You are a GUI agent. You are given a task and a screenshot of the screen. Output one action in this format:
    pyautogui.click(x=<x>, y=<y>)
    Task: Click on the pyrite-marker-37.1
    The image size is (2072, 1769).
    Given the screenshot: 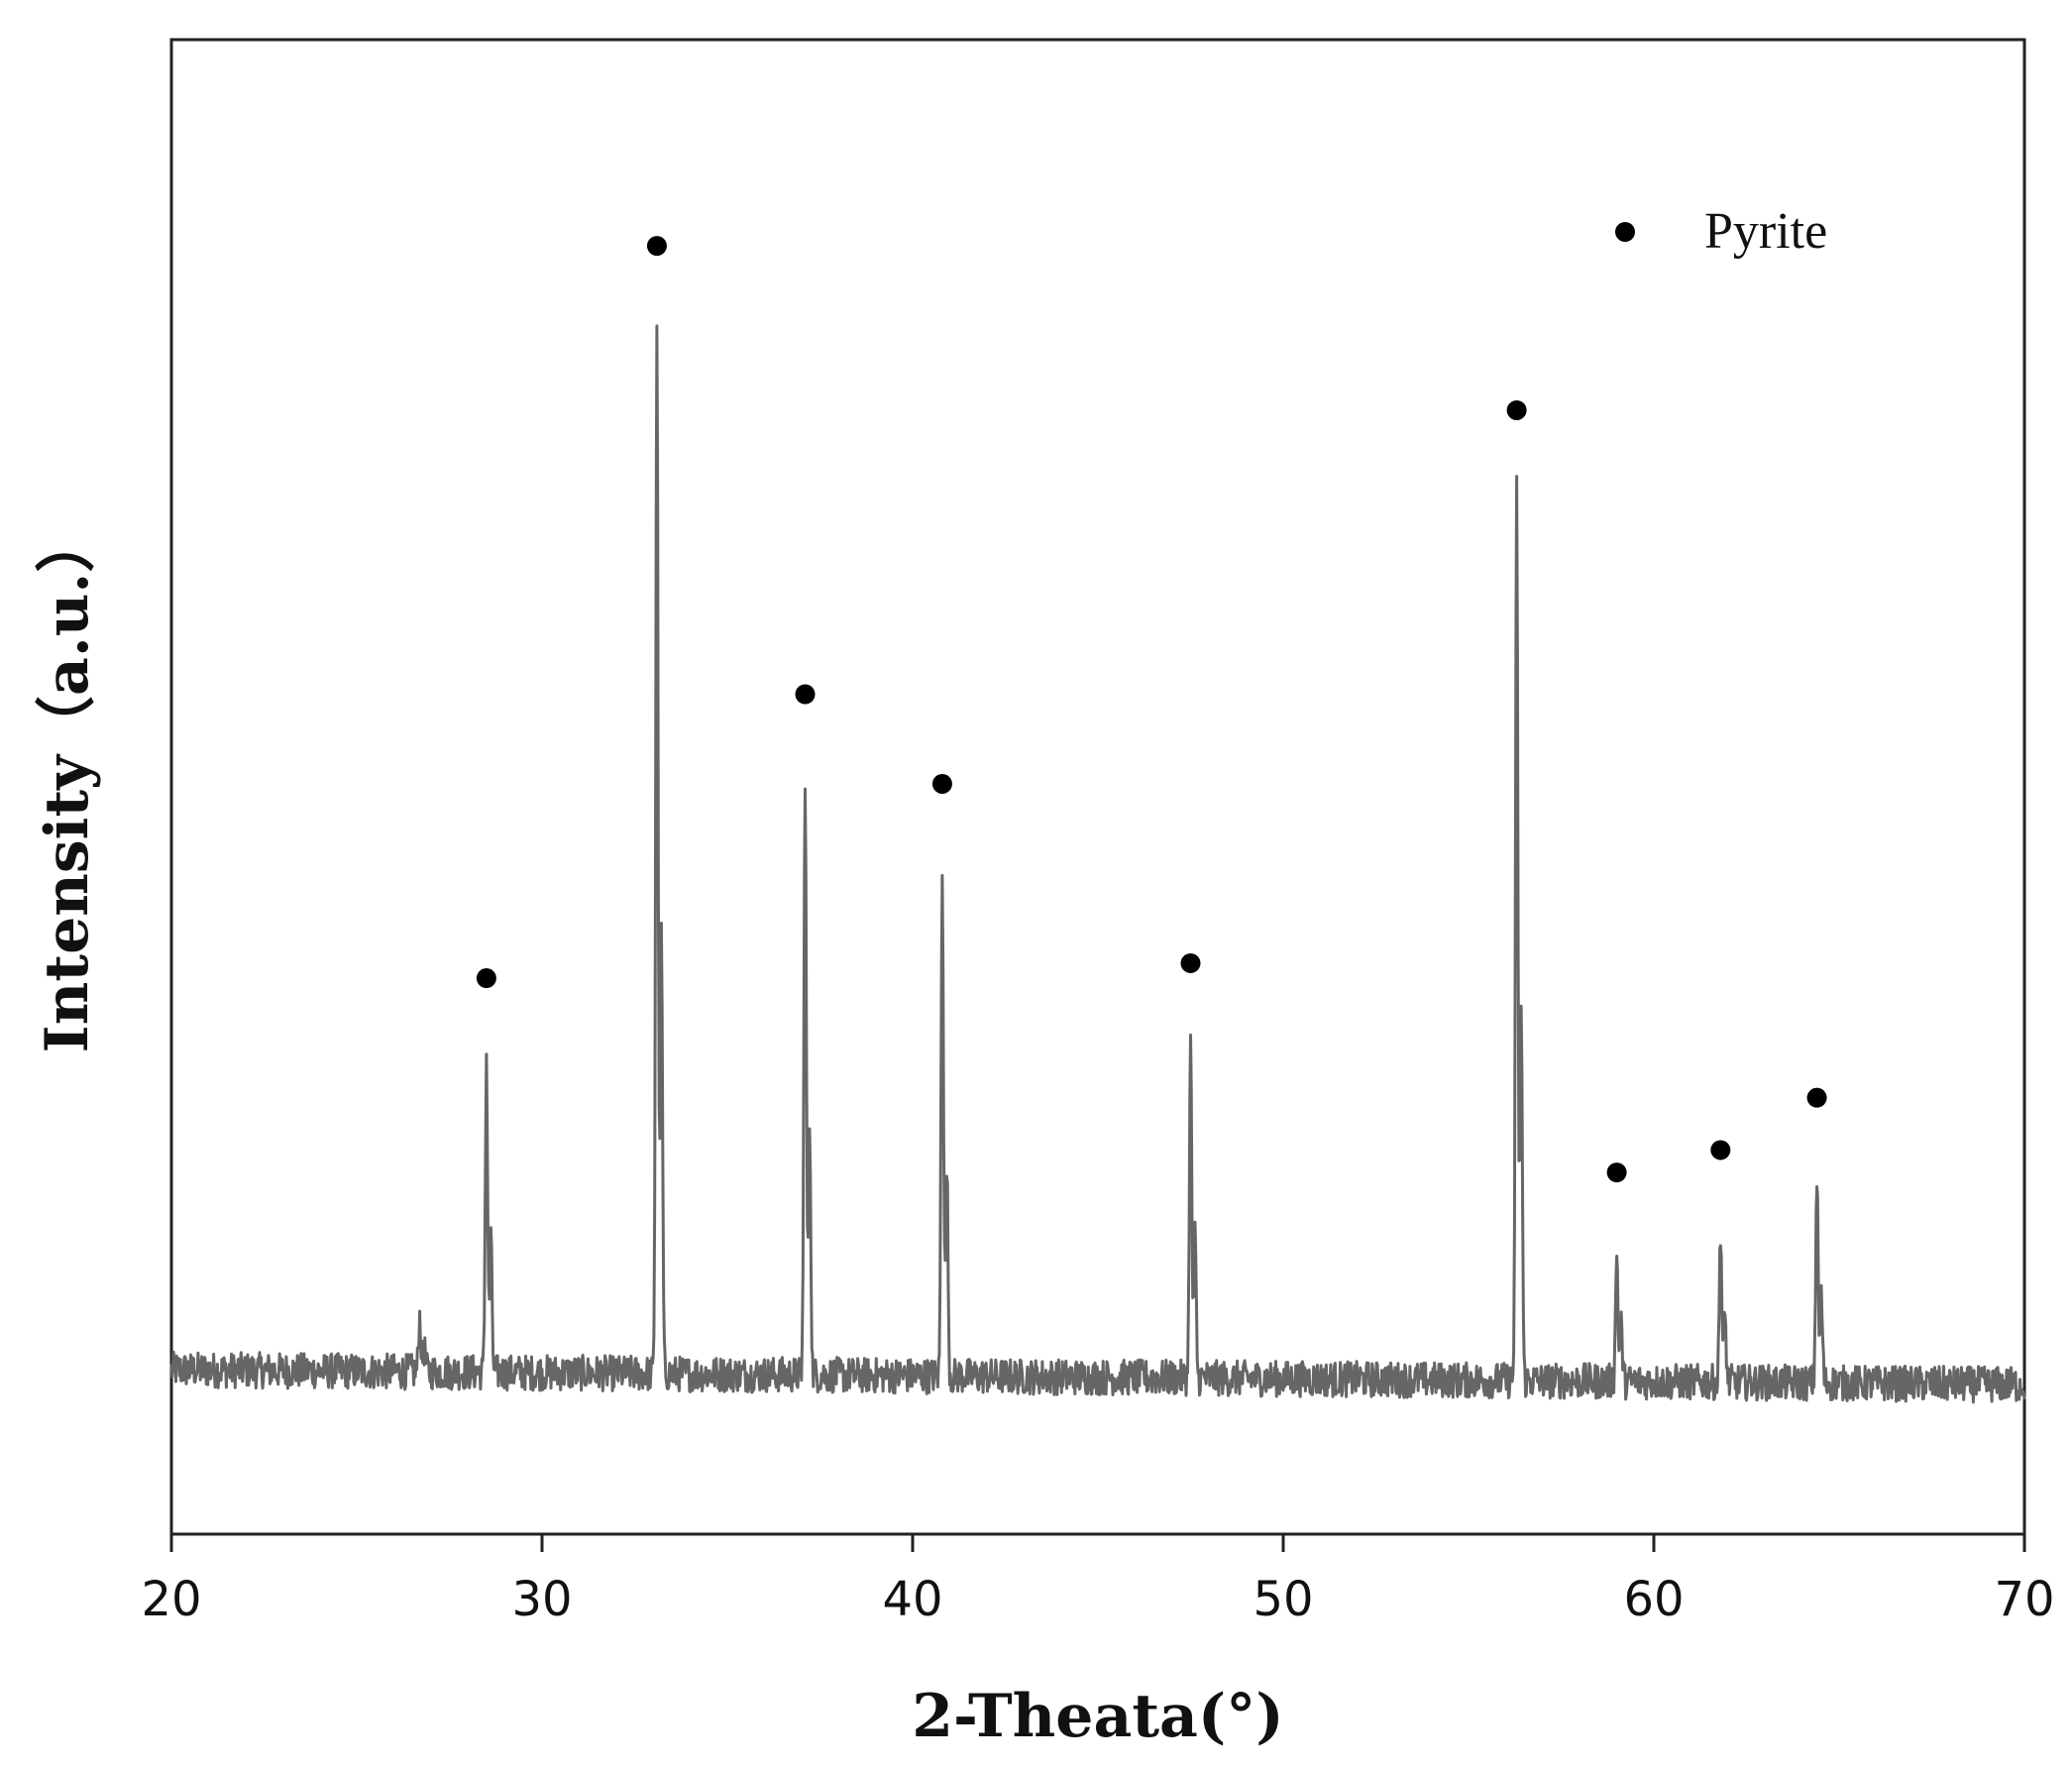 What is the action you would take?
    pyautogui.click(x=806, y=695)
    